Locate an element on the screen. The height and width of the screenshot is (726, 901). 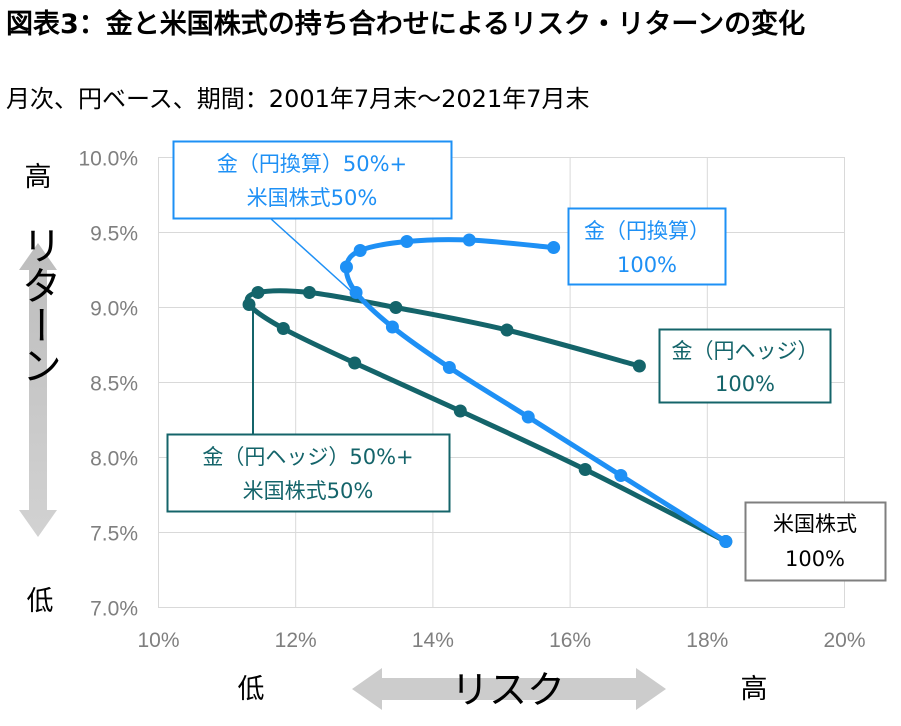
return-high-label: 高 is located at coordinates (38, 177).